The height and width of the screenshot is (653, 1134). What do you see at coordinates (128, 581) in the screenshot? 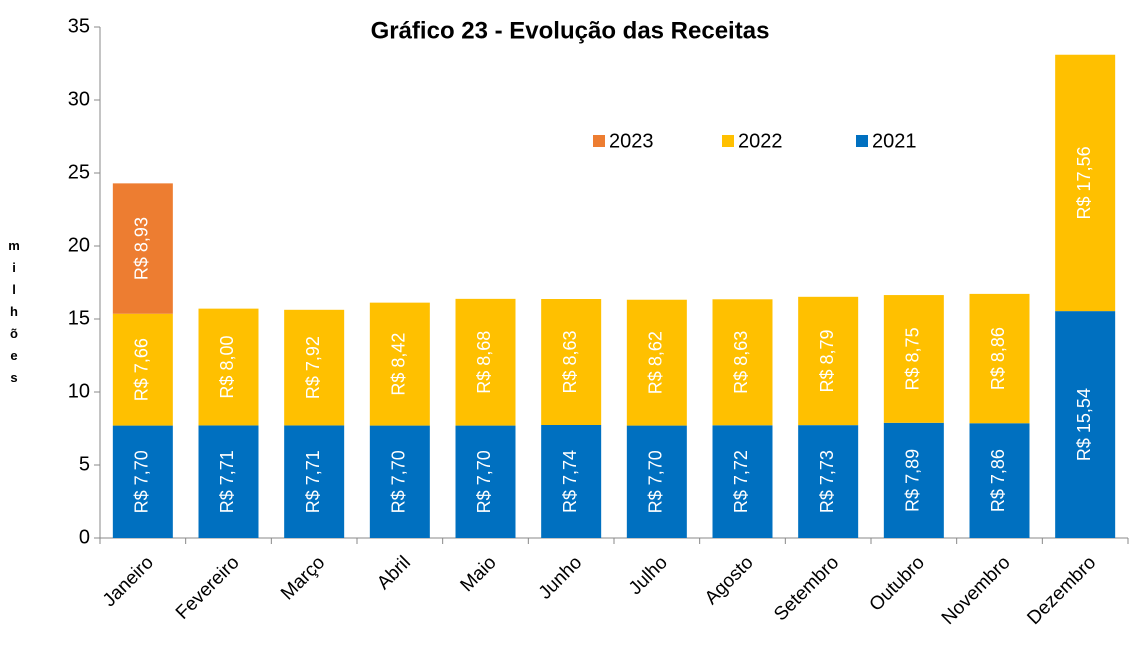
I see `x-tick-label: Janeiro` at bounding box center [128, 581].